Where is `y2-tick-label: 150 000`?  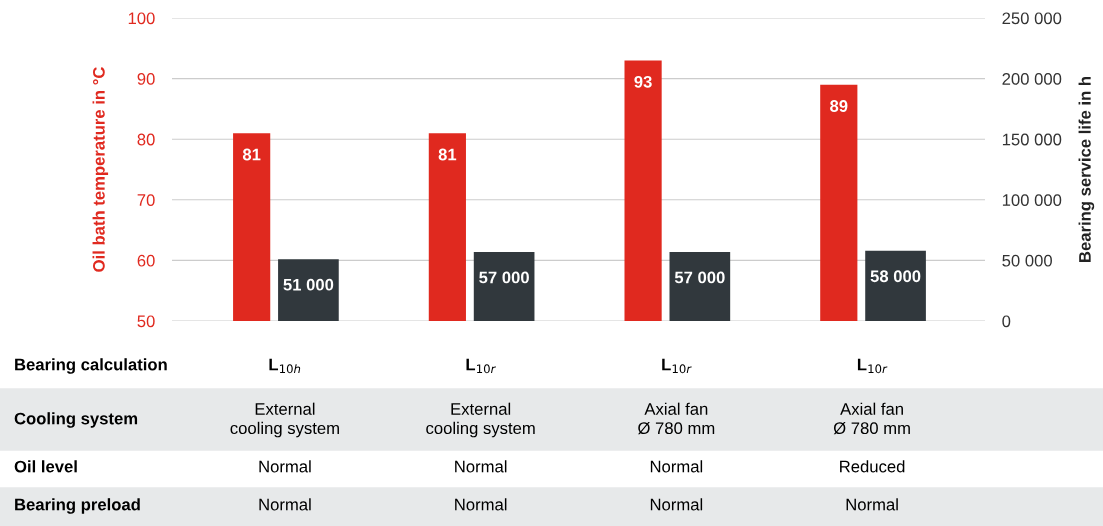 y2-tick-label: 150 000 is located at coordinates (1032, 139).